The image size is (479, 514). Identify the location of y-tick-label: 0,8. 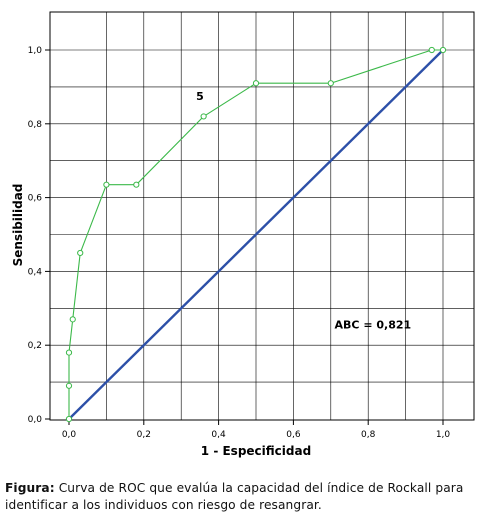
(35, 125).